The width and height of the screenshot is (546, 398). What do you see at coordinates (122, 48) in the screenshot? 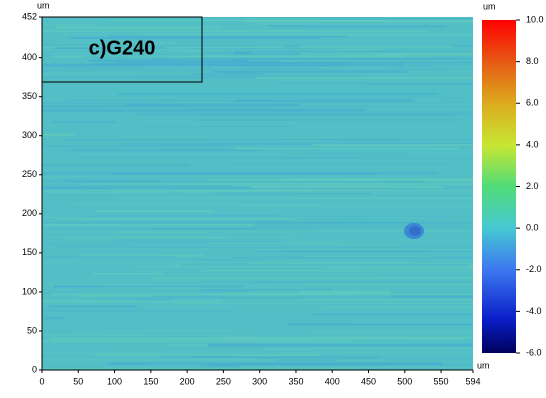
I see `annotation: c)G240` at bounding box center [122, 48].